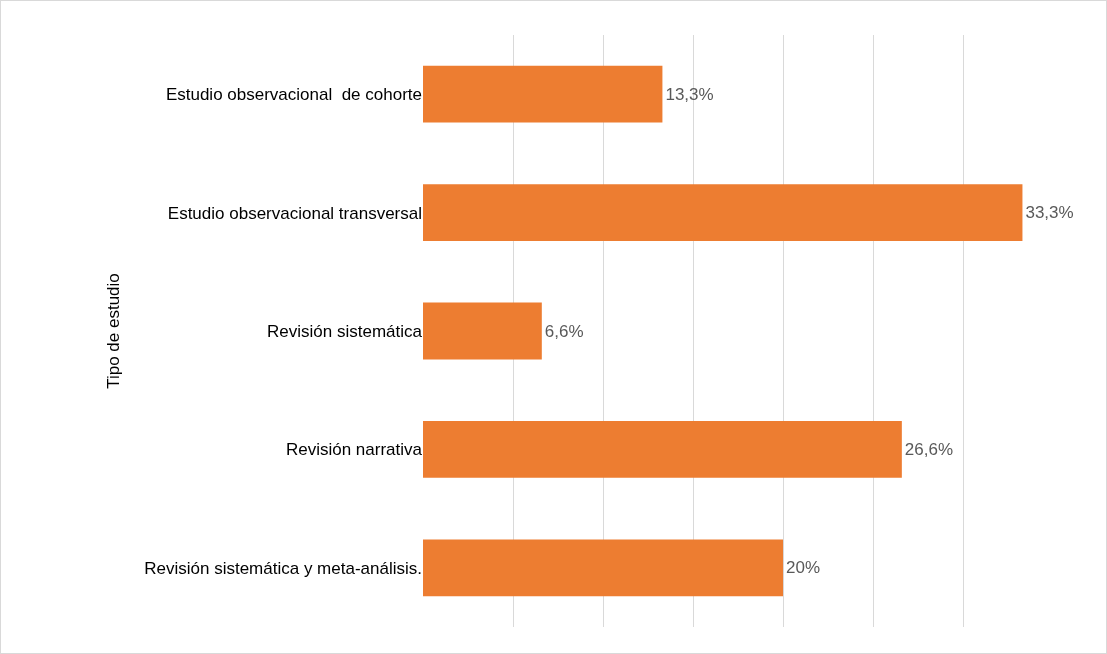 Image resolution: width=1107 pixels, height=654 pixels. Describe the element at coordinates (294, 213) in the screenshot. I see `y-tick-label: Estudio observacional transversal` at that location.